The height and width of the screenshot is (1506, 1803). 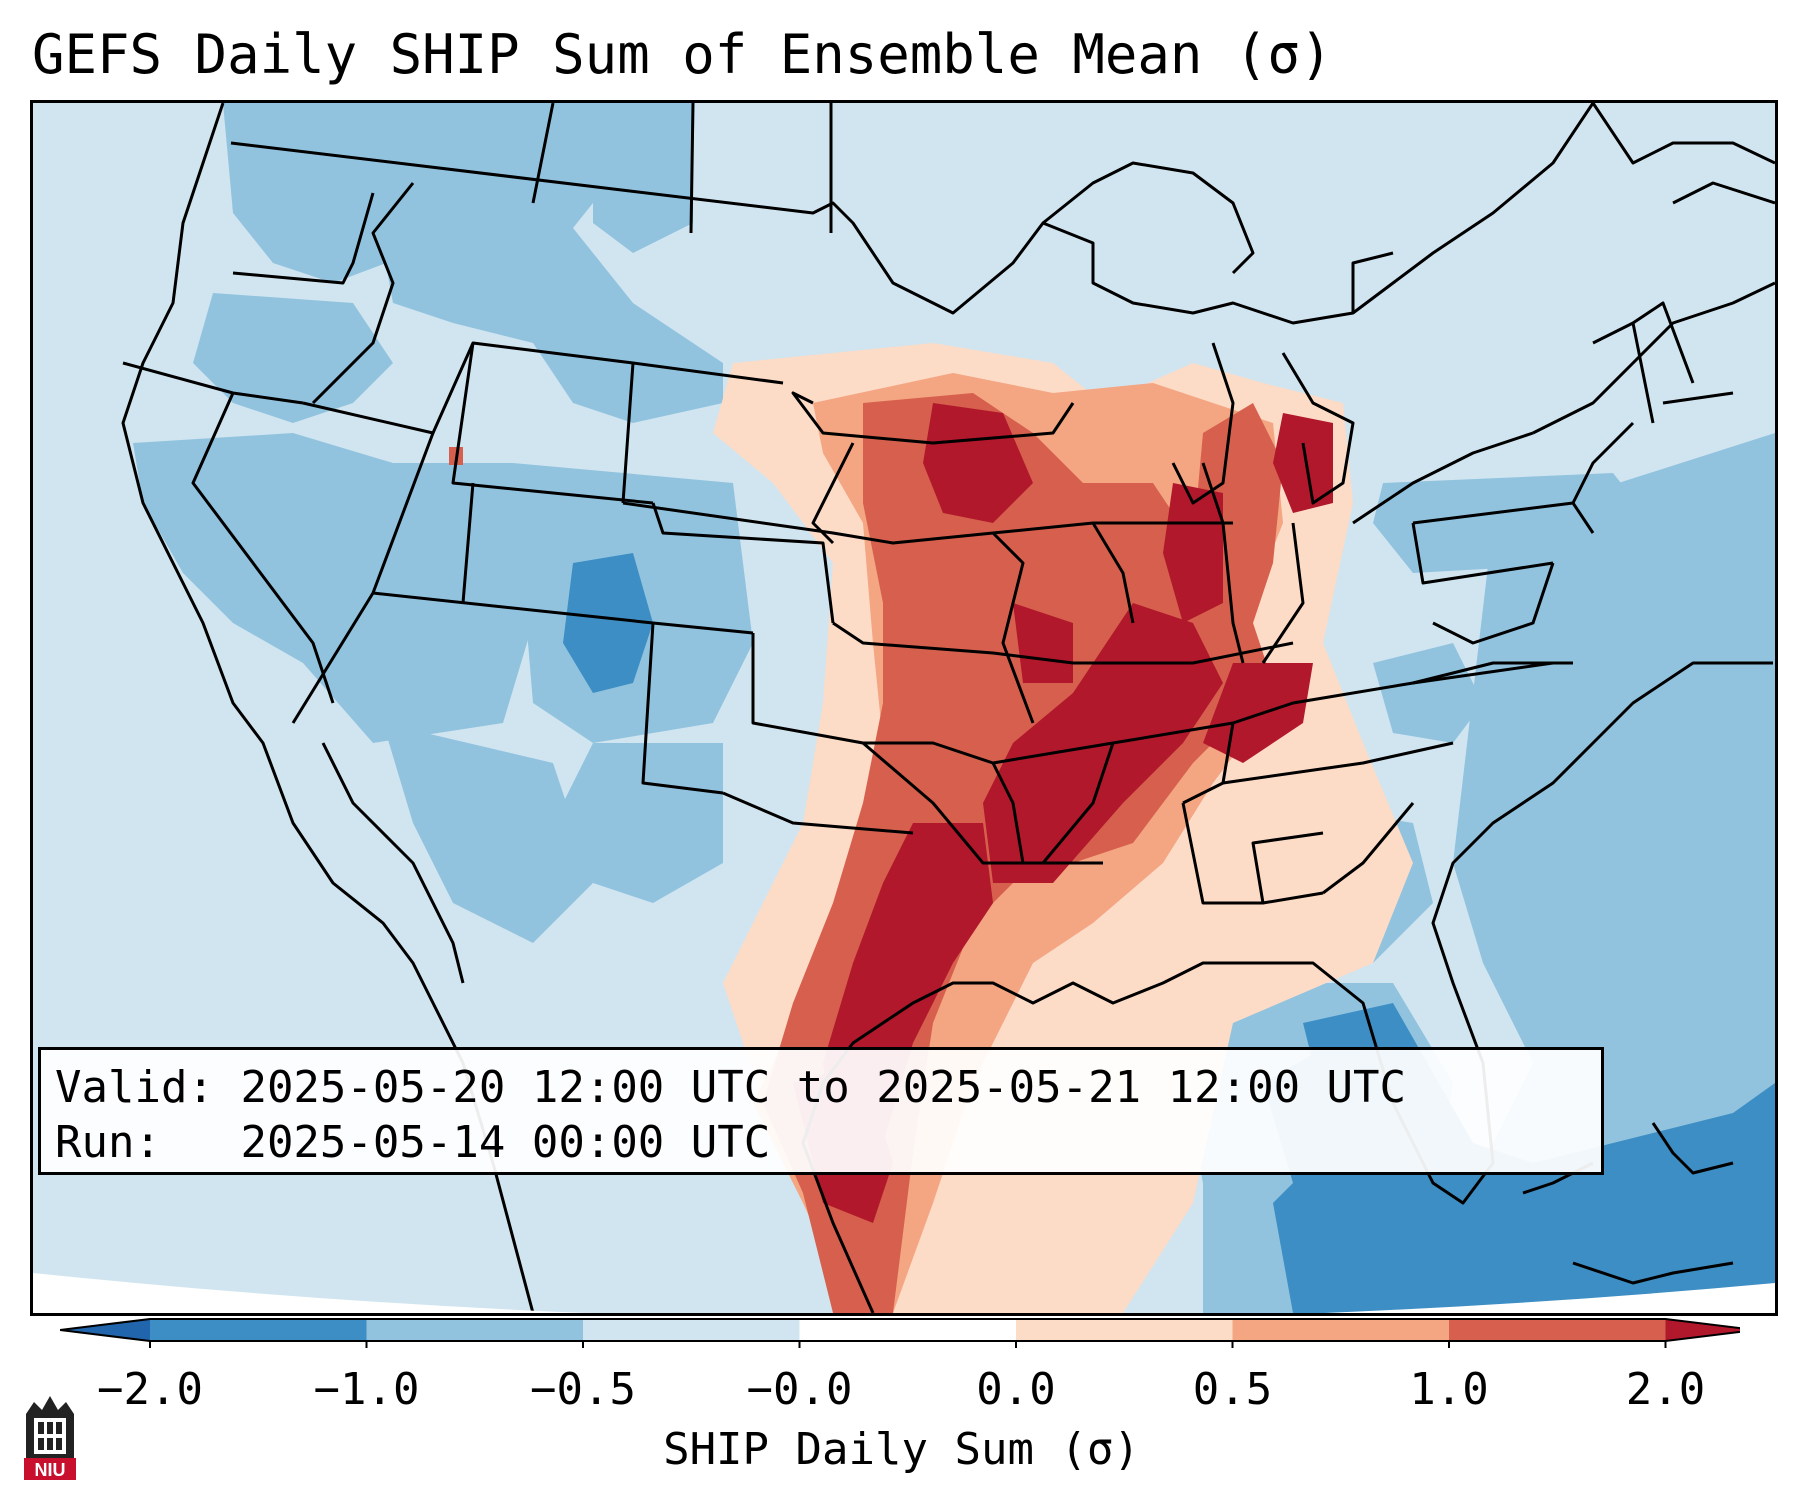 What do you see at coordinates (1016, 1389) in the screenshot?
I see `colorbar-tick-label: 0.0` at bounding box center [1016, 1389].